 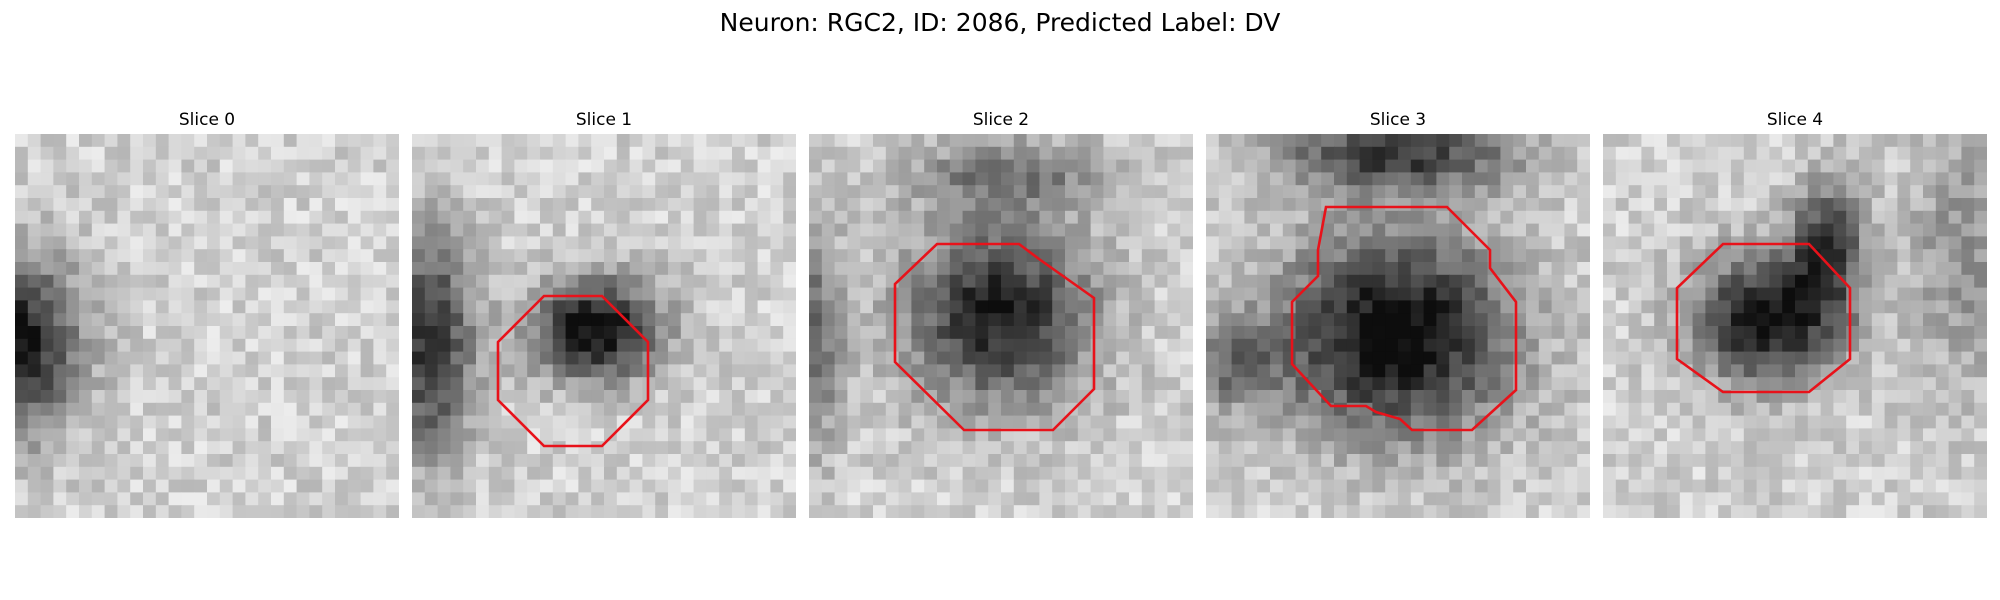 What do you see at coordinates (604, 120) in the screenshot?
I see `slice-title: Slice 1` at bounding box center [604, 120].